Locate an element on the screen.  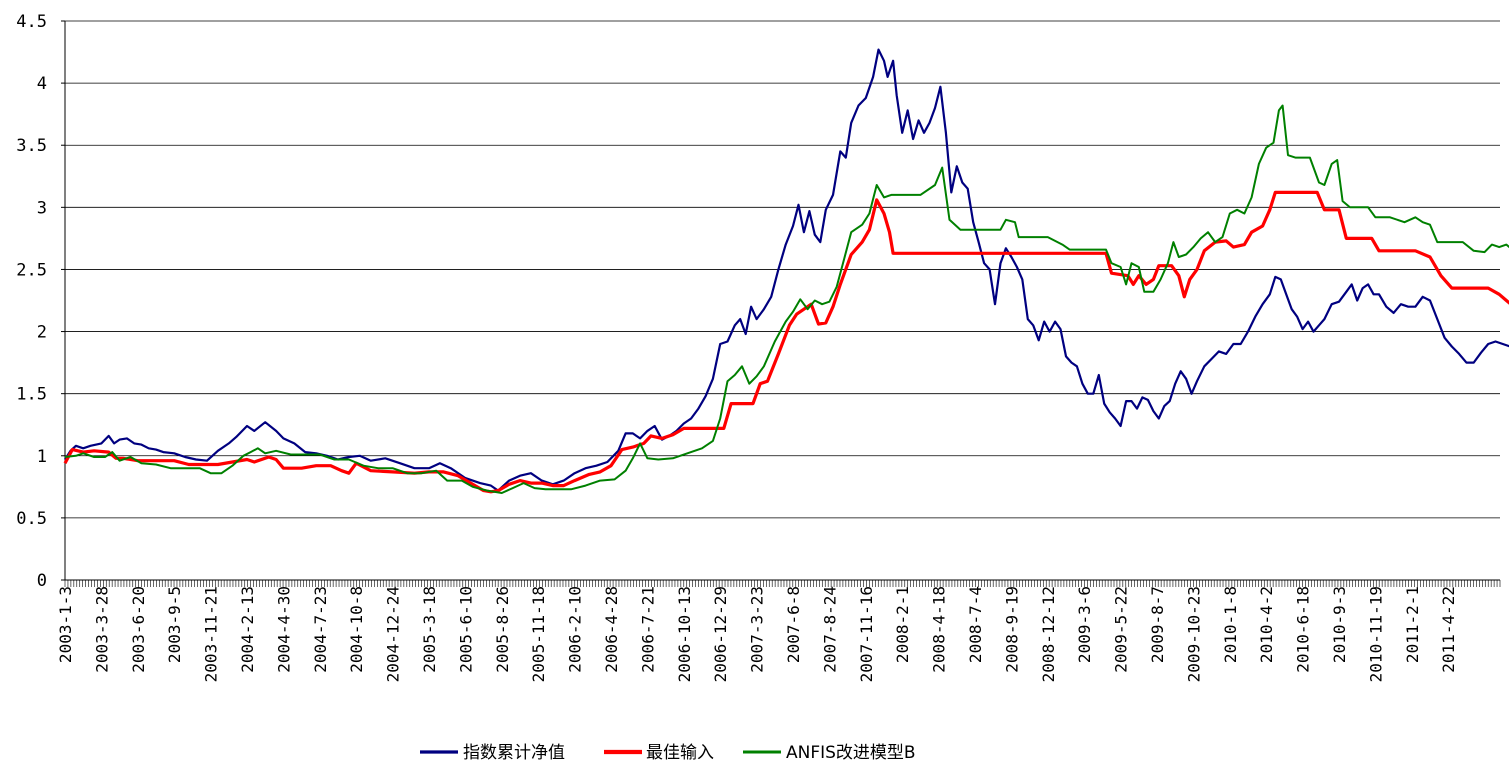
x-tick-label: 2010-4-2 is located at coordinates (1266, 624).